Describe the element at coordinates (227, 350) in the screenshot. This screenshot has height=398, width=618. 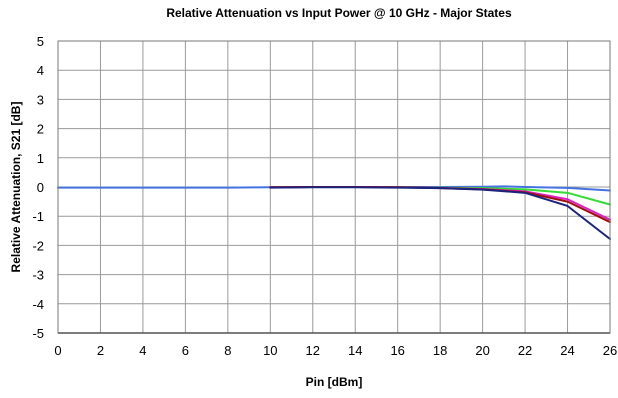
I see `x-tick-label: 8` at that location.